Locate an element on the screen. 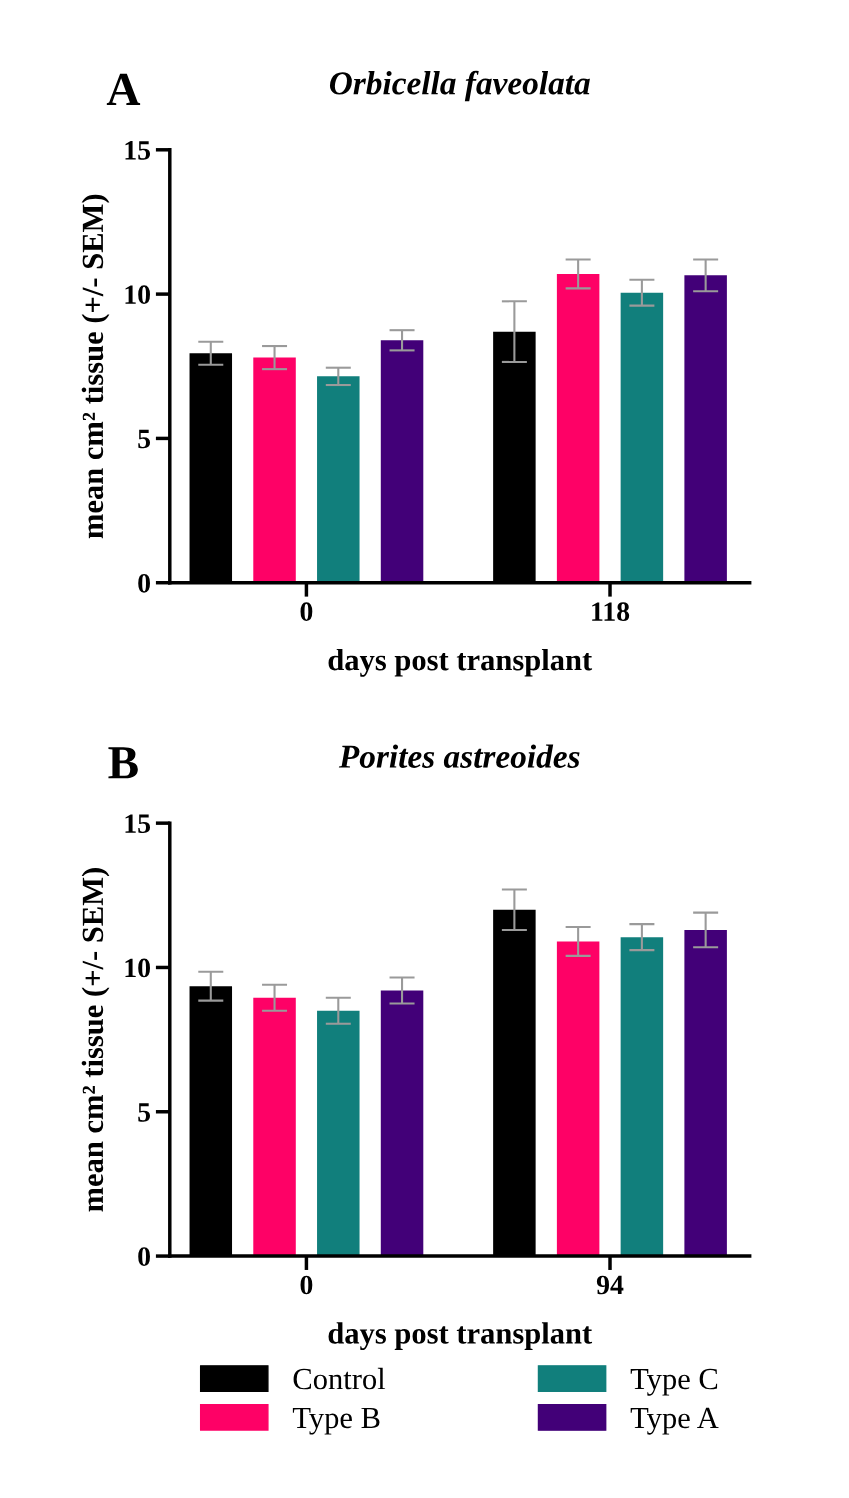  x-tick-label: 118 is located at coordinates (611, 612).